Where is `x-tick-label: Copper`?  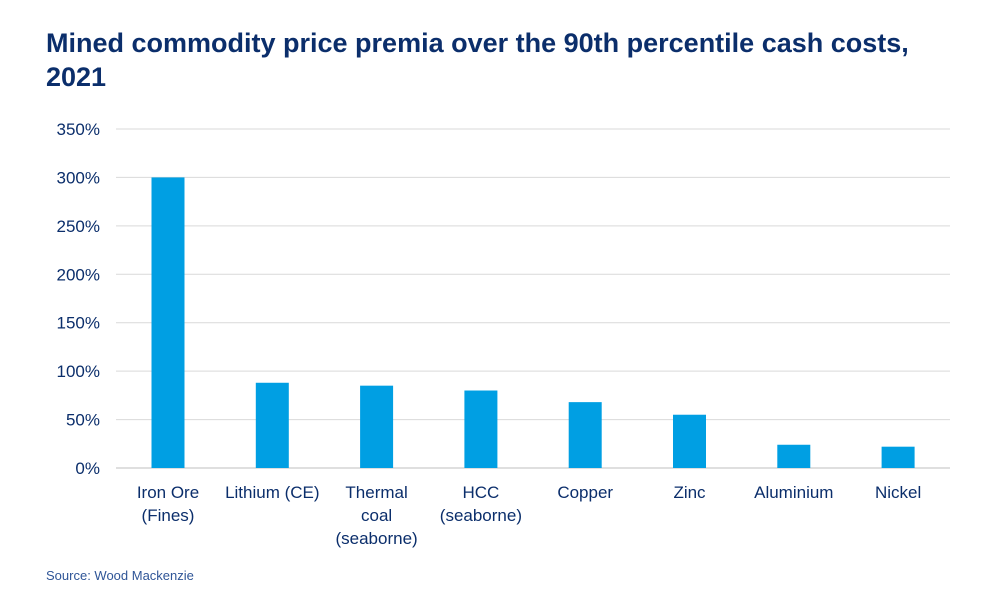
x-tick-label: Copper is located at coordinates (585, 492).